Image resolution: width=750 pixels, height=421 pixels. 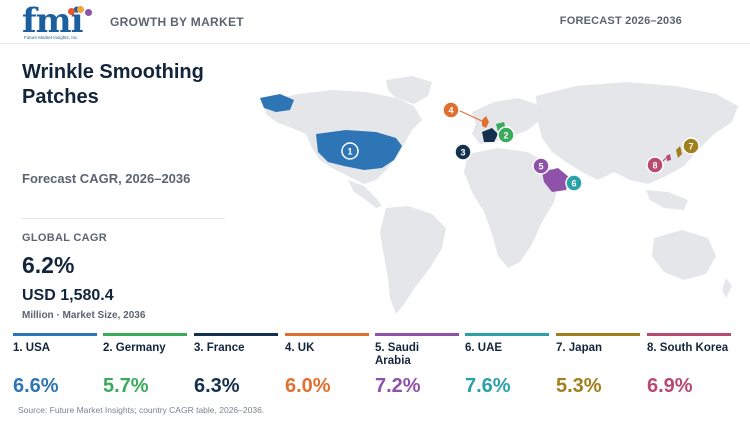 I want to click on country-card-germany: 2. Germany 5.7%, so click(x=143, y=368).